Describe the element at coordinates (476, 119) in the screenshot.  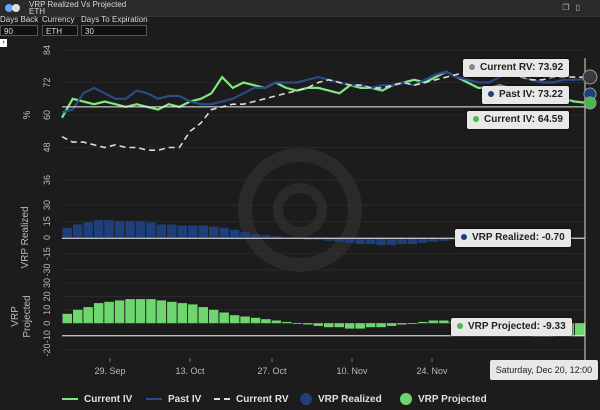
I see `current-iv-dot-icon` at that location.